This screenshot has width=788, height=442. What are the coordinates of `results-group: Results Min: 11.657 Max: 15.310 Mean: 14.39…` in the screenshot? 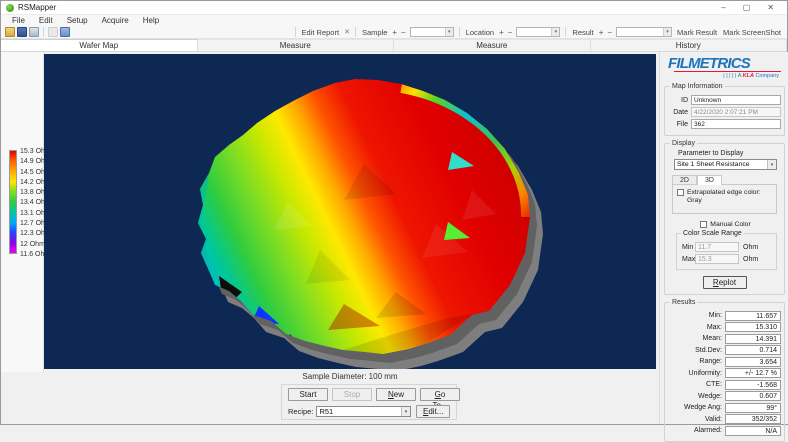 It's located at (724, 370).